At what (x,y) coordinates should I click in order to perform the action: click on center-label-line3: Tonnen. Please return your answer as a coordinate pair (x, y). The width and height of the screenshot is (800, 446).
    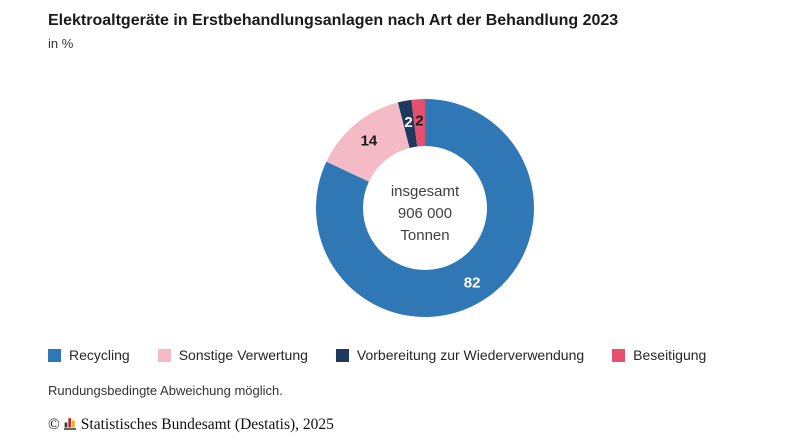
    Looking at the image, I should click on (425, 235).